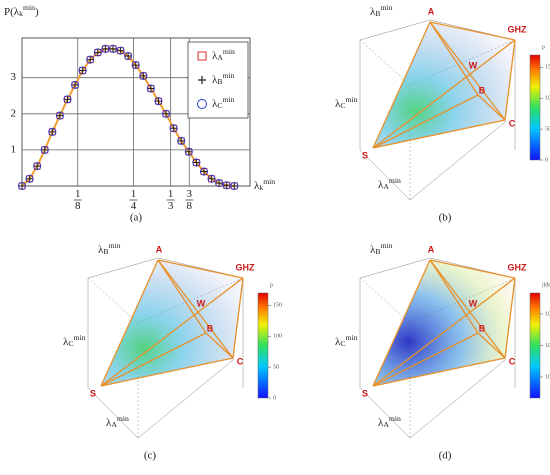  What do you see at coordinates (264, 184) in the screenshot?
I see `x-axis-label: λkmin` at bounding box center [264, 184].